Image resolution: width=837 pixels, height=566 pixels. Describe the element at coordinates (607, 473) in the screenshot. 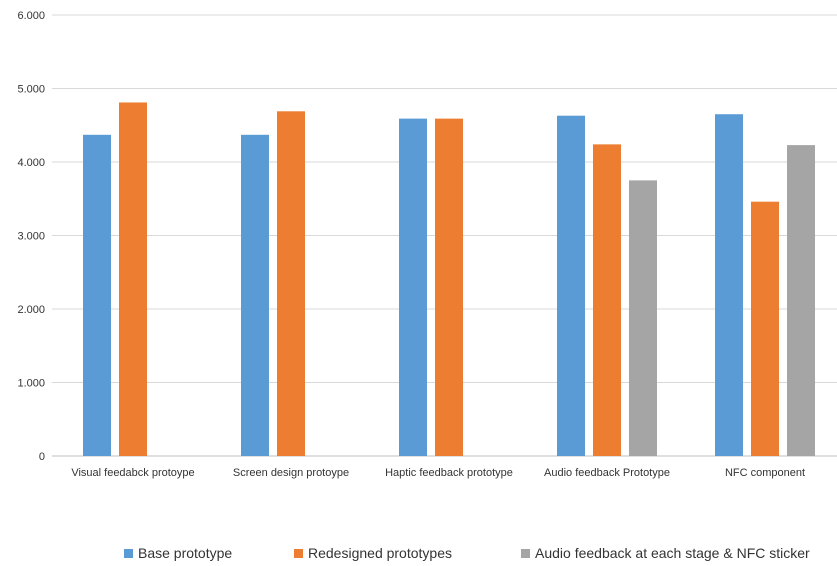

I see `x-category-label: Audio feedback Prototype` at that location.